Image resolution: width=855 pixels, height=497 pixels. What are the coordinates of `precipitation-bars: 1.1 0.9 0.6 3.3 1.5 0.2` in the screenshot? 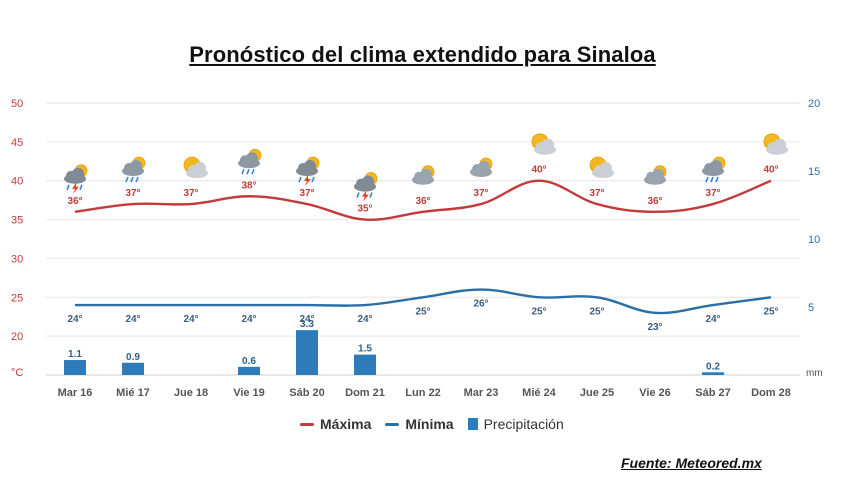 It's located at (394, 347).